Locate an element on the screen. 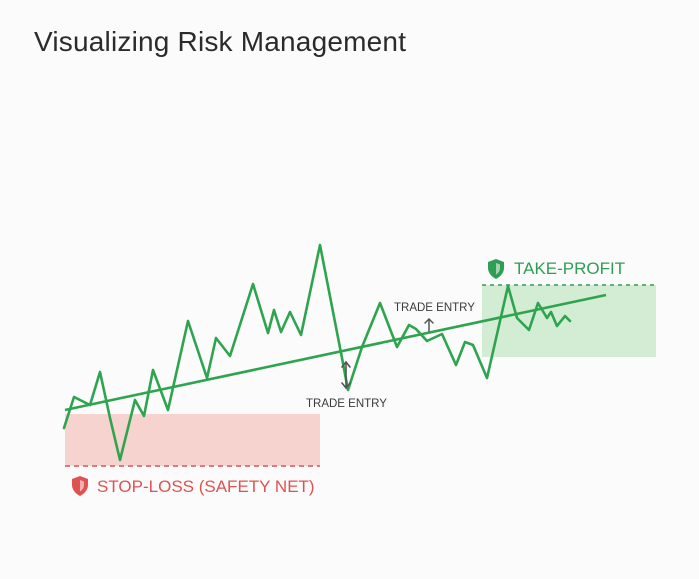  trade-entry-label-1: TRADE ENTRY is located at coordinates (346, 404).